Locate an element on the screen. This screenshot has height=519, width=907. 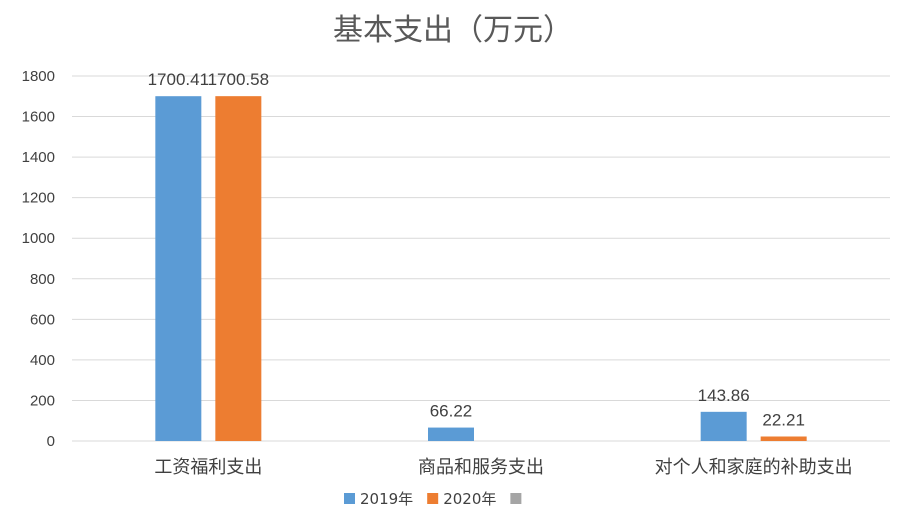
x-category-label: 工资福利支出 is located at coordinates (208, 467).